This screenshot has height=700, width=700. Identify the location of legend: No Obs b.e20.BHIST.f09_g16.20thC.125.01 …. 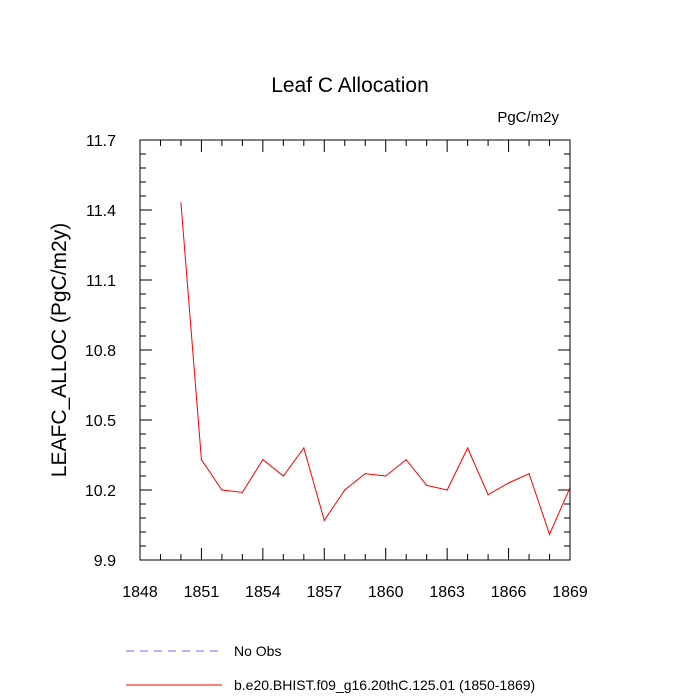
(330, 668).